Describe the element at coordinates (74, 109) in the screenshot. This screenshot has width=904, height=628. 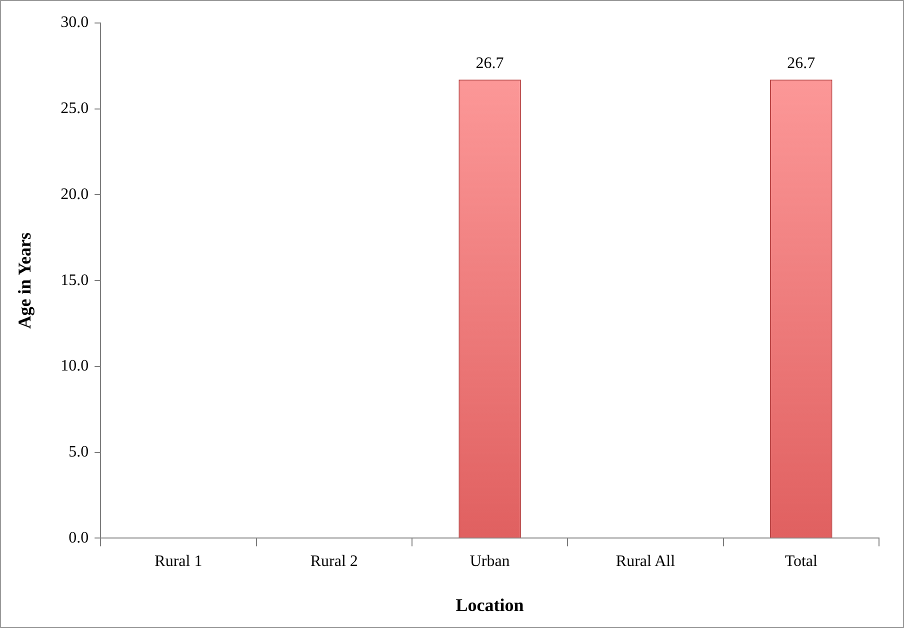
I see `y-tick-label: 25.0` at that location.